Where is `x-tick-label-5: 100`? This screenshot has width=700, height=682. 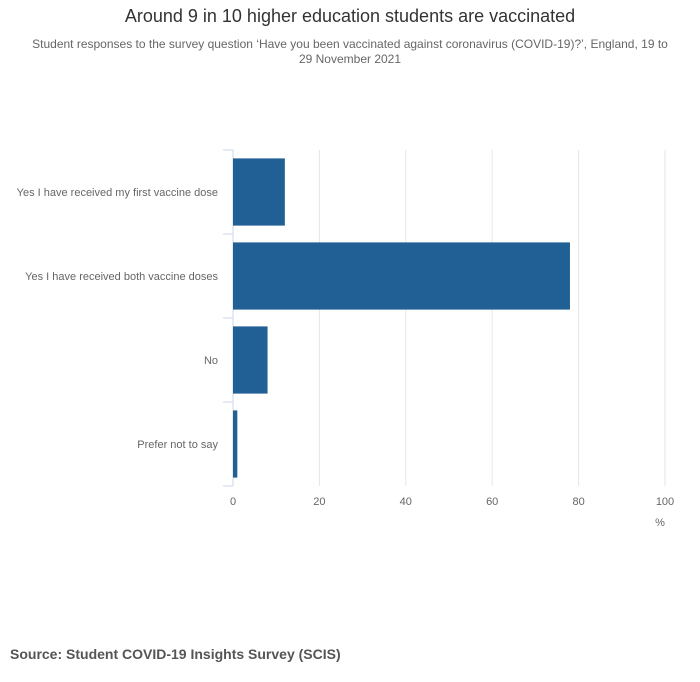 x-tick-label-5: 100 is located at coordinates (665, 502).